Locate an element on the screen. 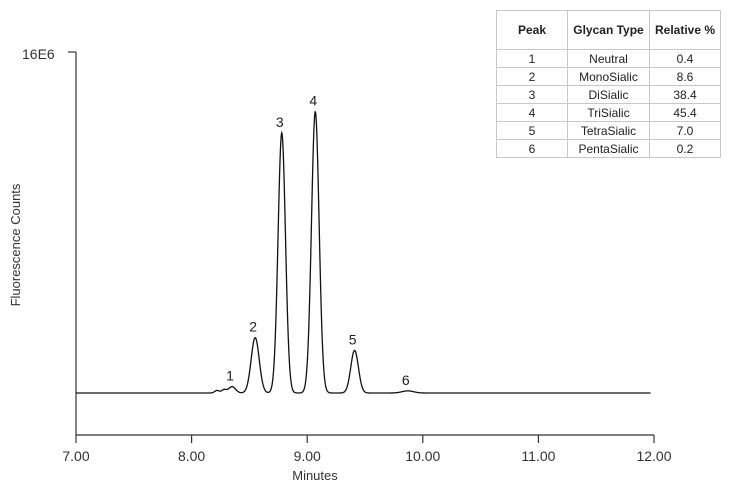 This screenshot has height=485, width=731. cell-peak: 2 is located at coordinates (532, 76).